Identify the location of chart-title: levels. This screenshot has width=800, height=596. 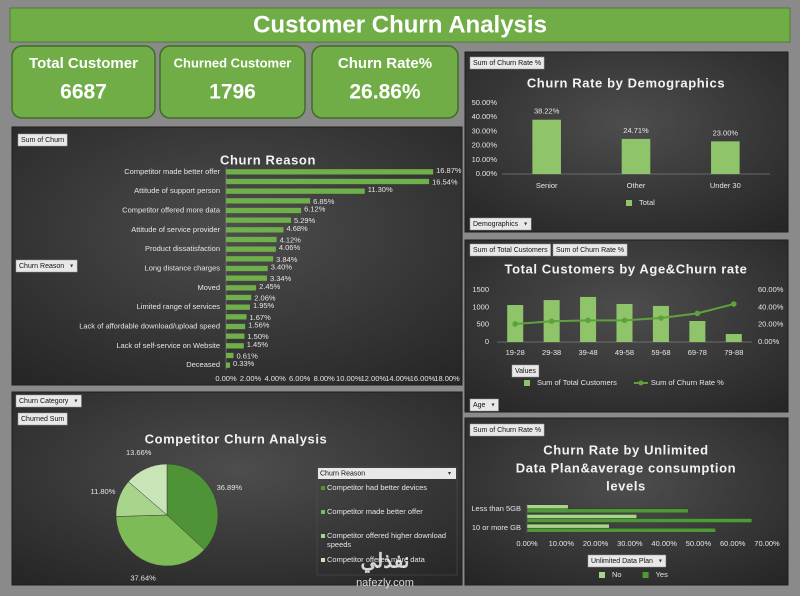
(626, 485).